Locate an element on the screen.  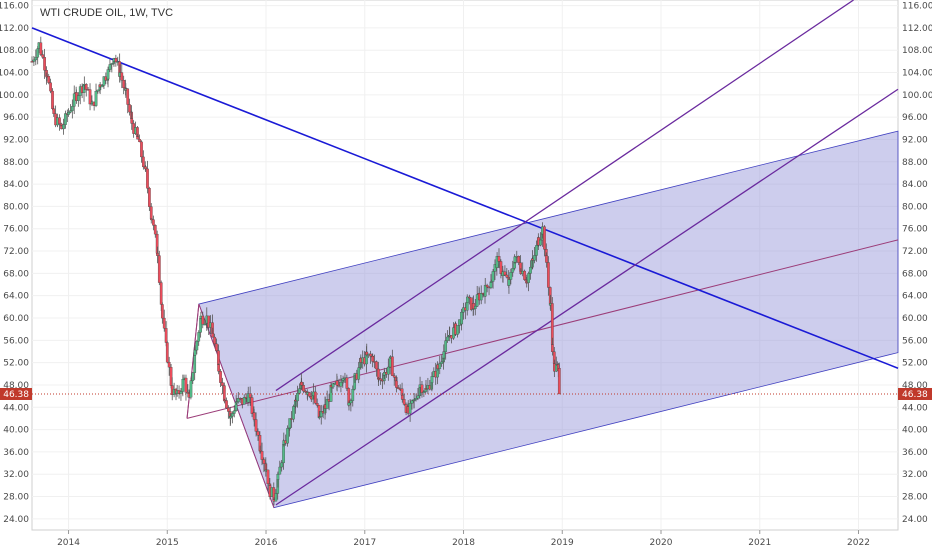
y-tick-label-right: 112.00 is located at coordinates (917, 29).